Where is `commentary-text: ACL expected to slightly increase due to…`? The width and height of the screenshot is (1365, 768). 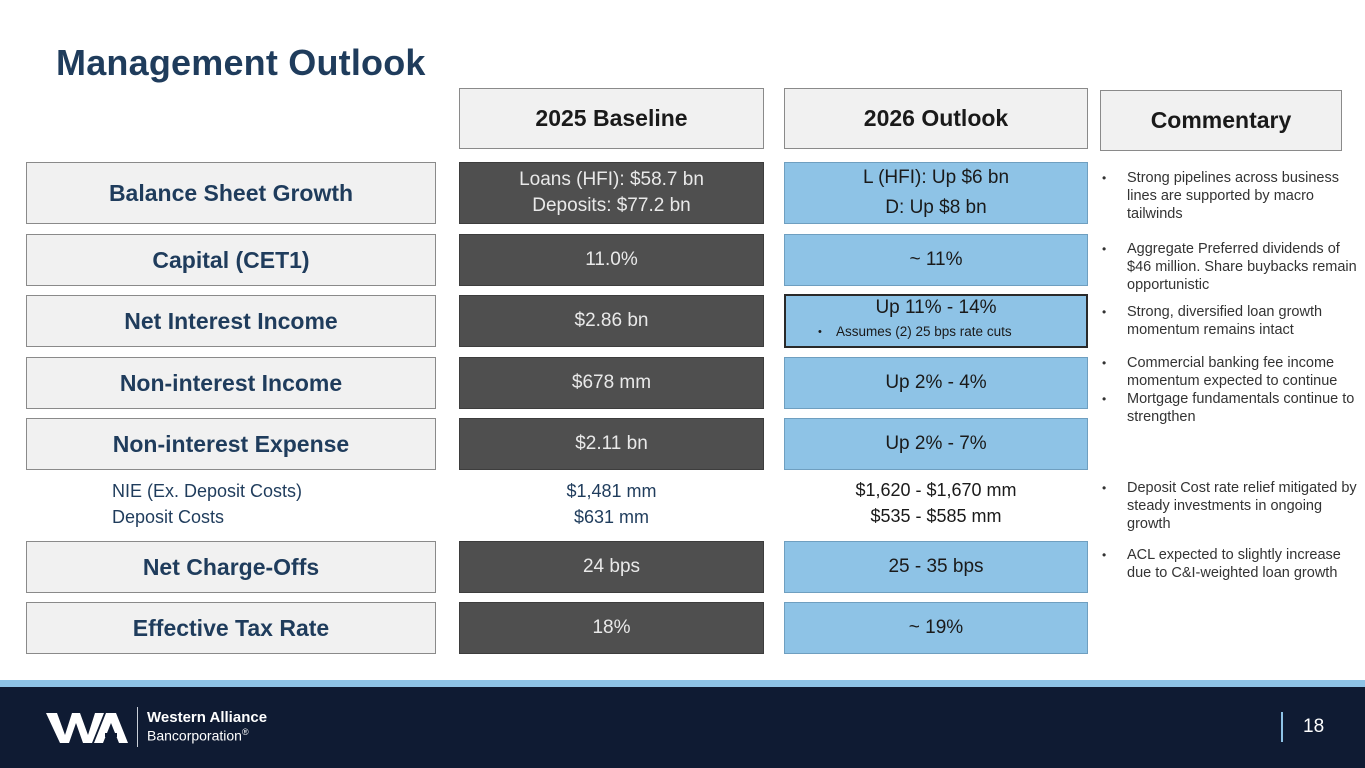 commentary-text: ACL expected to slightly increase due to… is located at coordinates (1234, 564).